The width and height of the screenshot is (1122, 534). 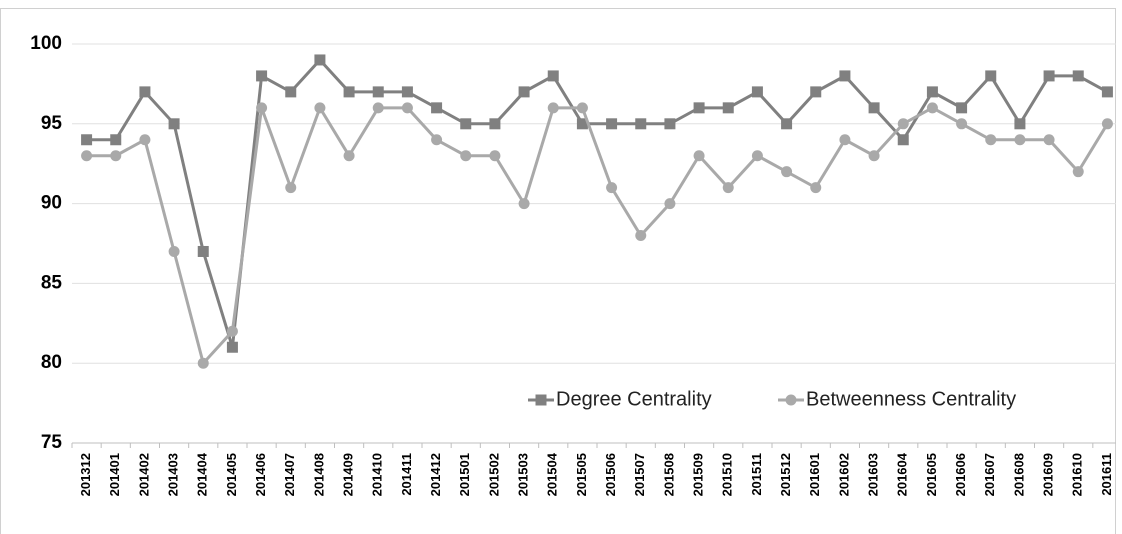 I want to click on x-tick-label: 201505, so click(x=581, y=474).